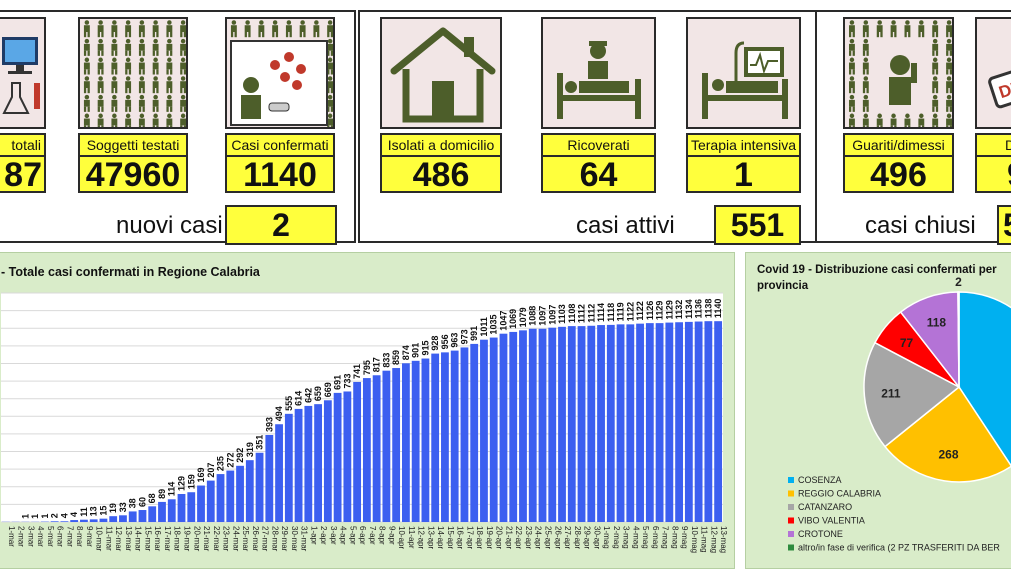 This screenshot has height=569, width=1011. What do you see at coordinates (611, 312) in the screenshot?
I see `data-label: 1118` at bounding box center [611, 312].